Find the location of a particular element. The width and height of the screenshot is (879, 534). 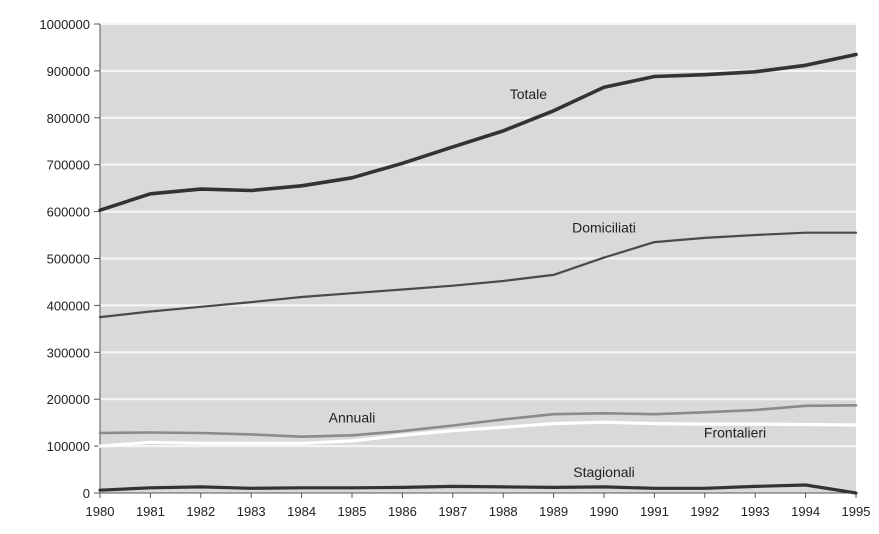

x-tick-label: 1988 is located at coordinates (503, 511).